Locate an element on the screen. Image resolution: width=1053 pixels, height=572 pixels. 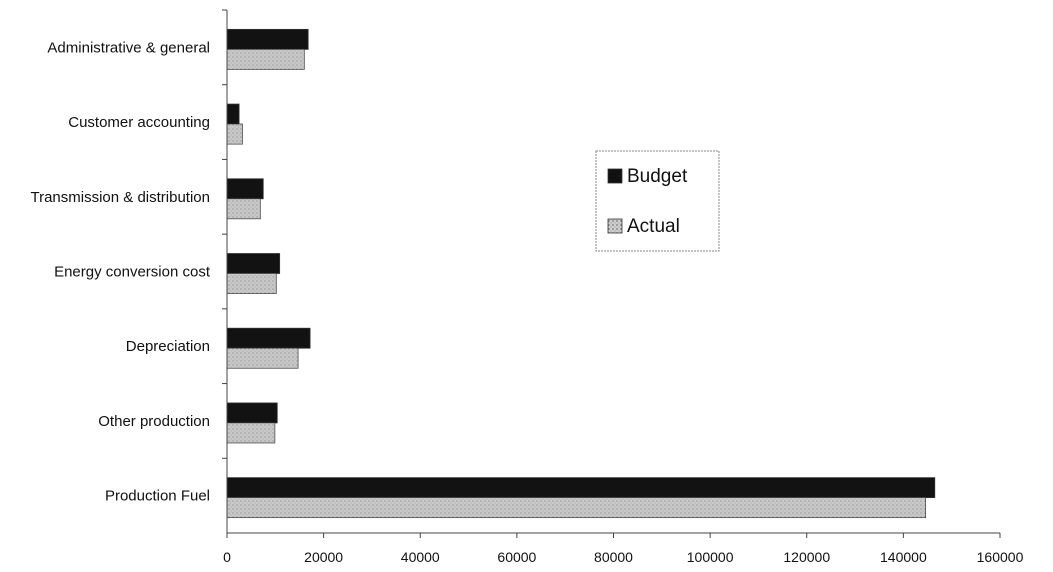
x-tick-label-60000: 60000 is located at coordinates (516, 557).